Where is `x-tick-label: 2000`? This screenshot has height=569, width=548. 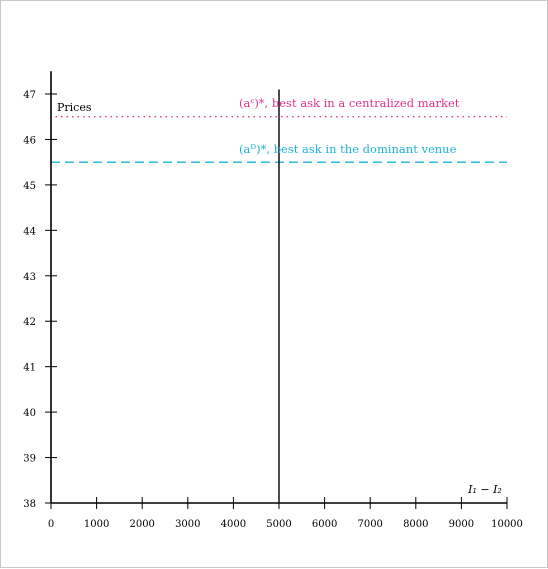 x-tick-label: 2000 is located at coordinates (141, 524).